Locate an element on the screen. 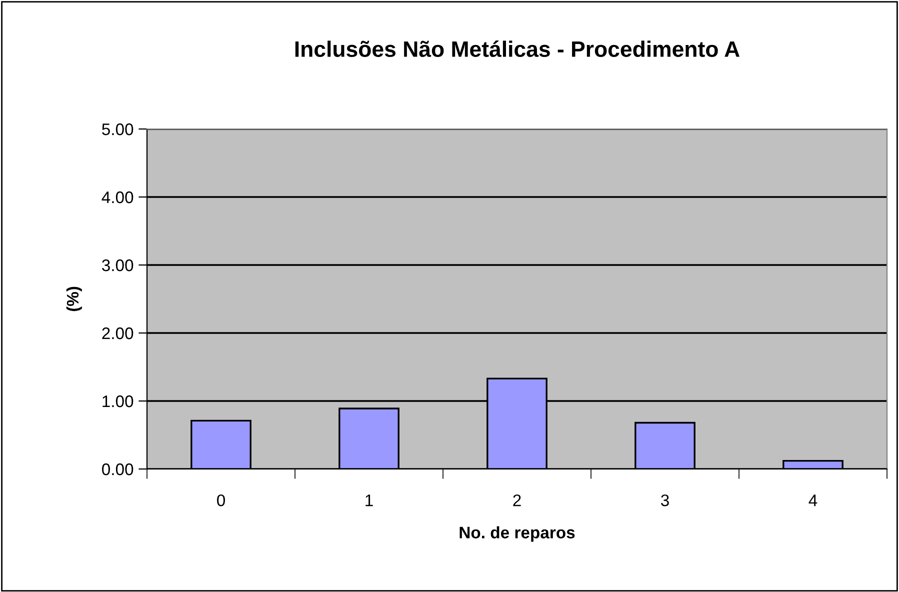  y-tick-label: 3.00 is located at coordinates (118, 265).